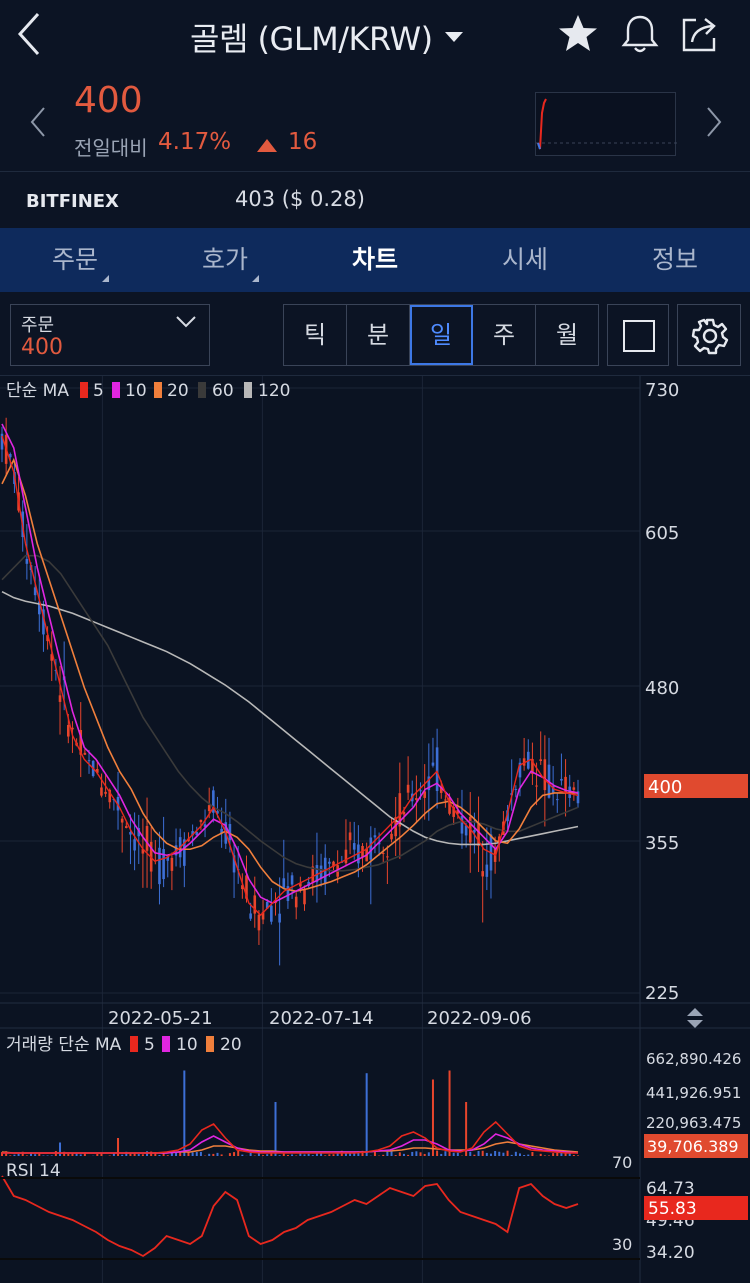 The width and height of the screenshot is (750, 1283). I want to click on star-icon, so click(578, 34).